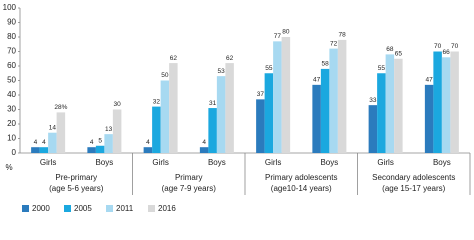 The width and height of the screenshot is (474, 240). What do you see at coordinates (286, 32) in the screenshot?
I see `value-label: 80` at bounding box center [286, 32].